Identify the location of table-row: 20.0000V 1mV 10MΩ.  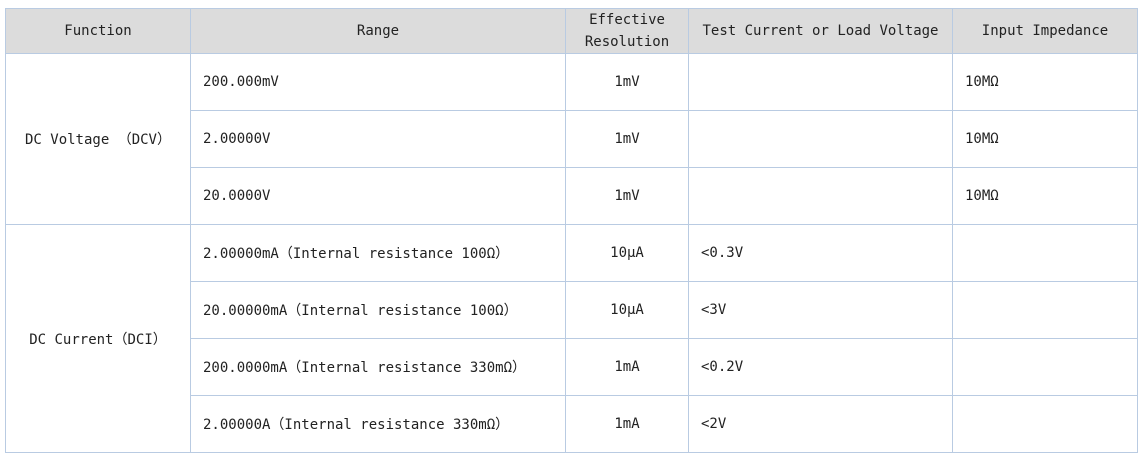
(572, 196).